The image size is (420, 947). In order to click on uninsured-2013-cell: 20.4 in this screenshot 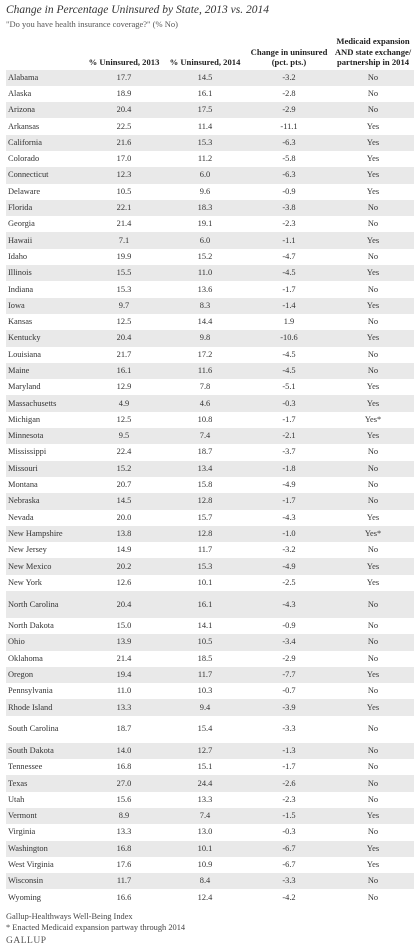, I will do `click(124, 110)`.